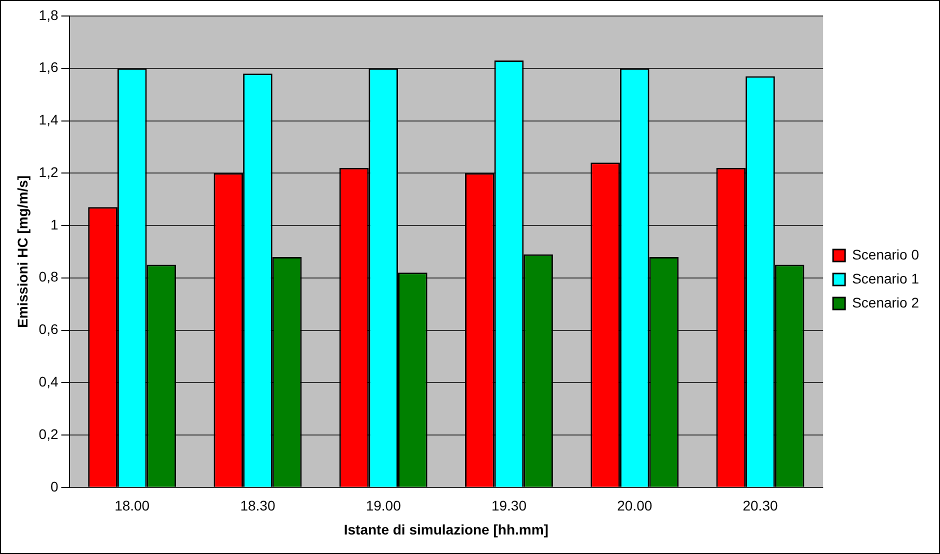 Image resolution: width=940 pixels, height=554 pixels. I want to click on x-tick-label: 18.00, so click(132, 506).